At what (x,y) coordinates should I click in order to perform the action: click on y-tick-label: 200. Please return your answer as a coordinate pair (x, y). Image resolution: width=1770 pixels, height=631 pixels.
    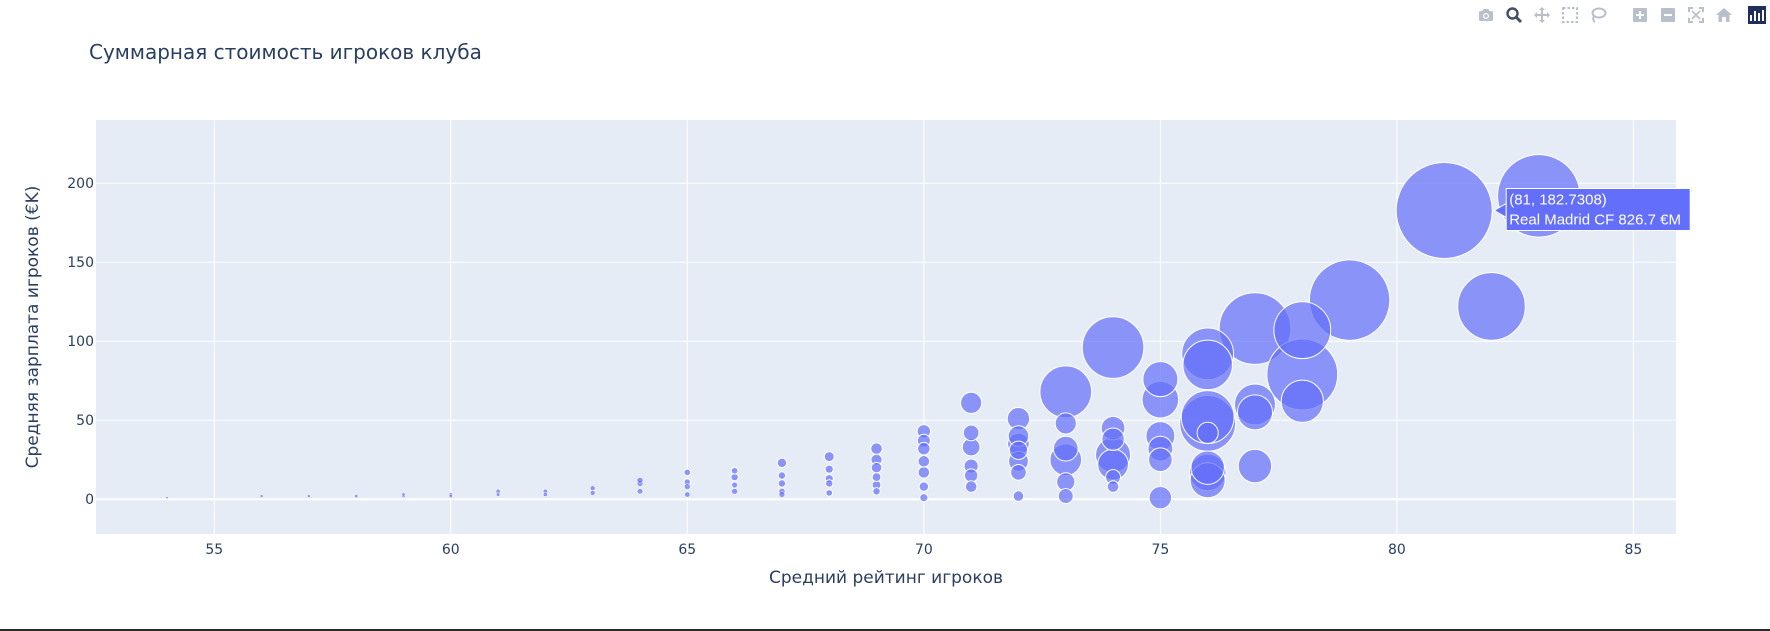
    Looking at the image, I should click on (80, 184).